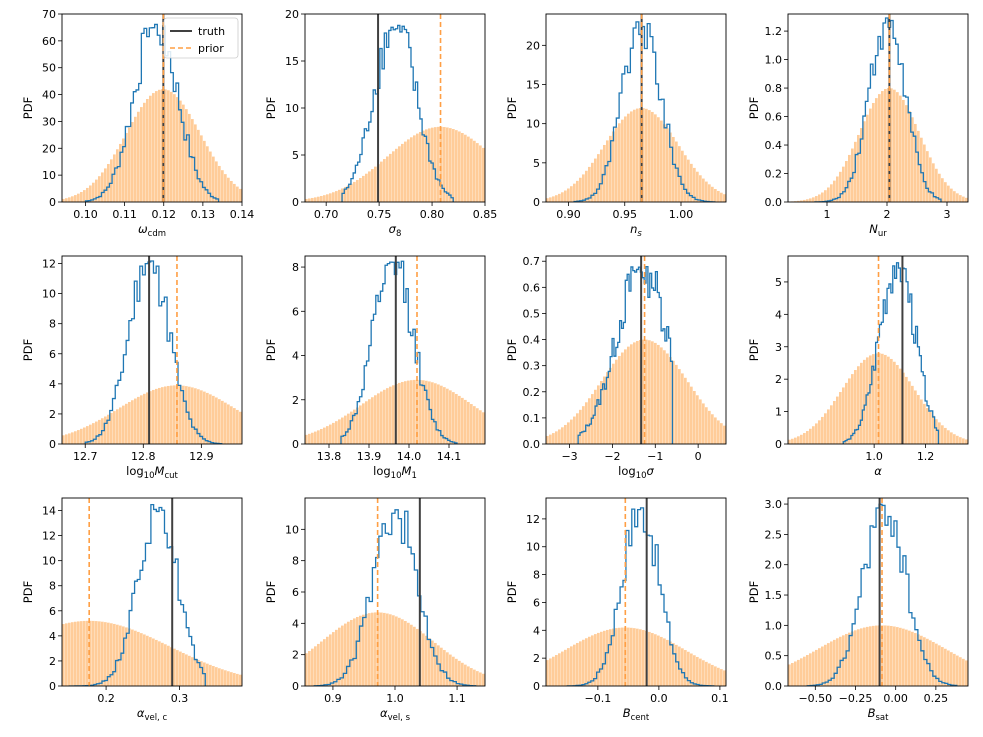 The height and width of the screenshot is (737, 983). I want to click on panel-9: 0.2 0.3 0 2 4 6 8 10 12 14 PDF αvel, c, so click(132, 610).